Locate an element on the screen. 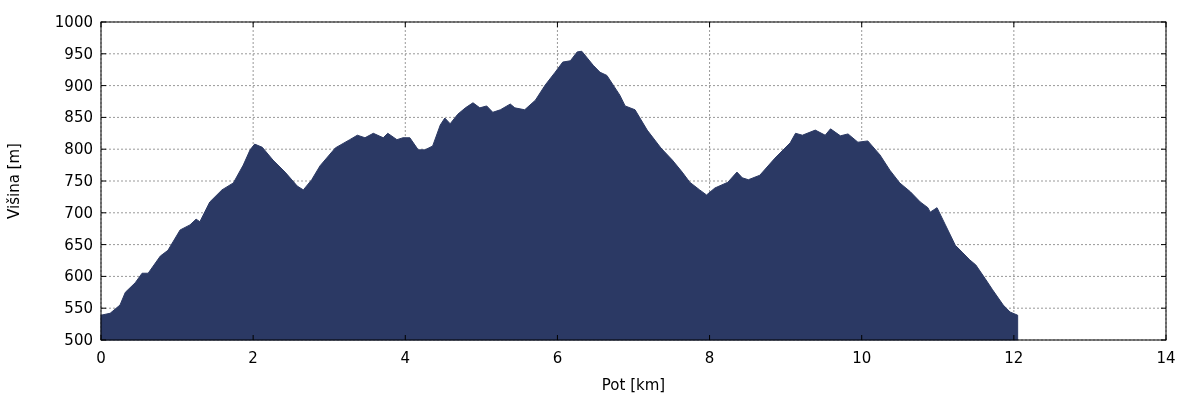  y-tick-label: 600 is located at coordinates (78, 276).